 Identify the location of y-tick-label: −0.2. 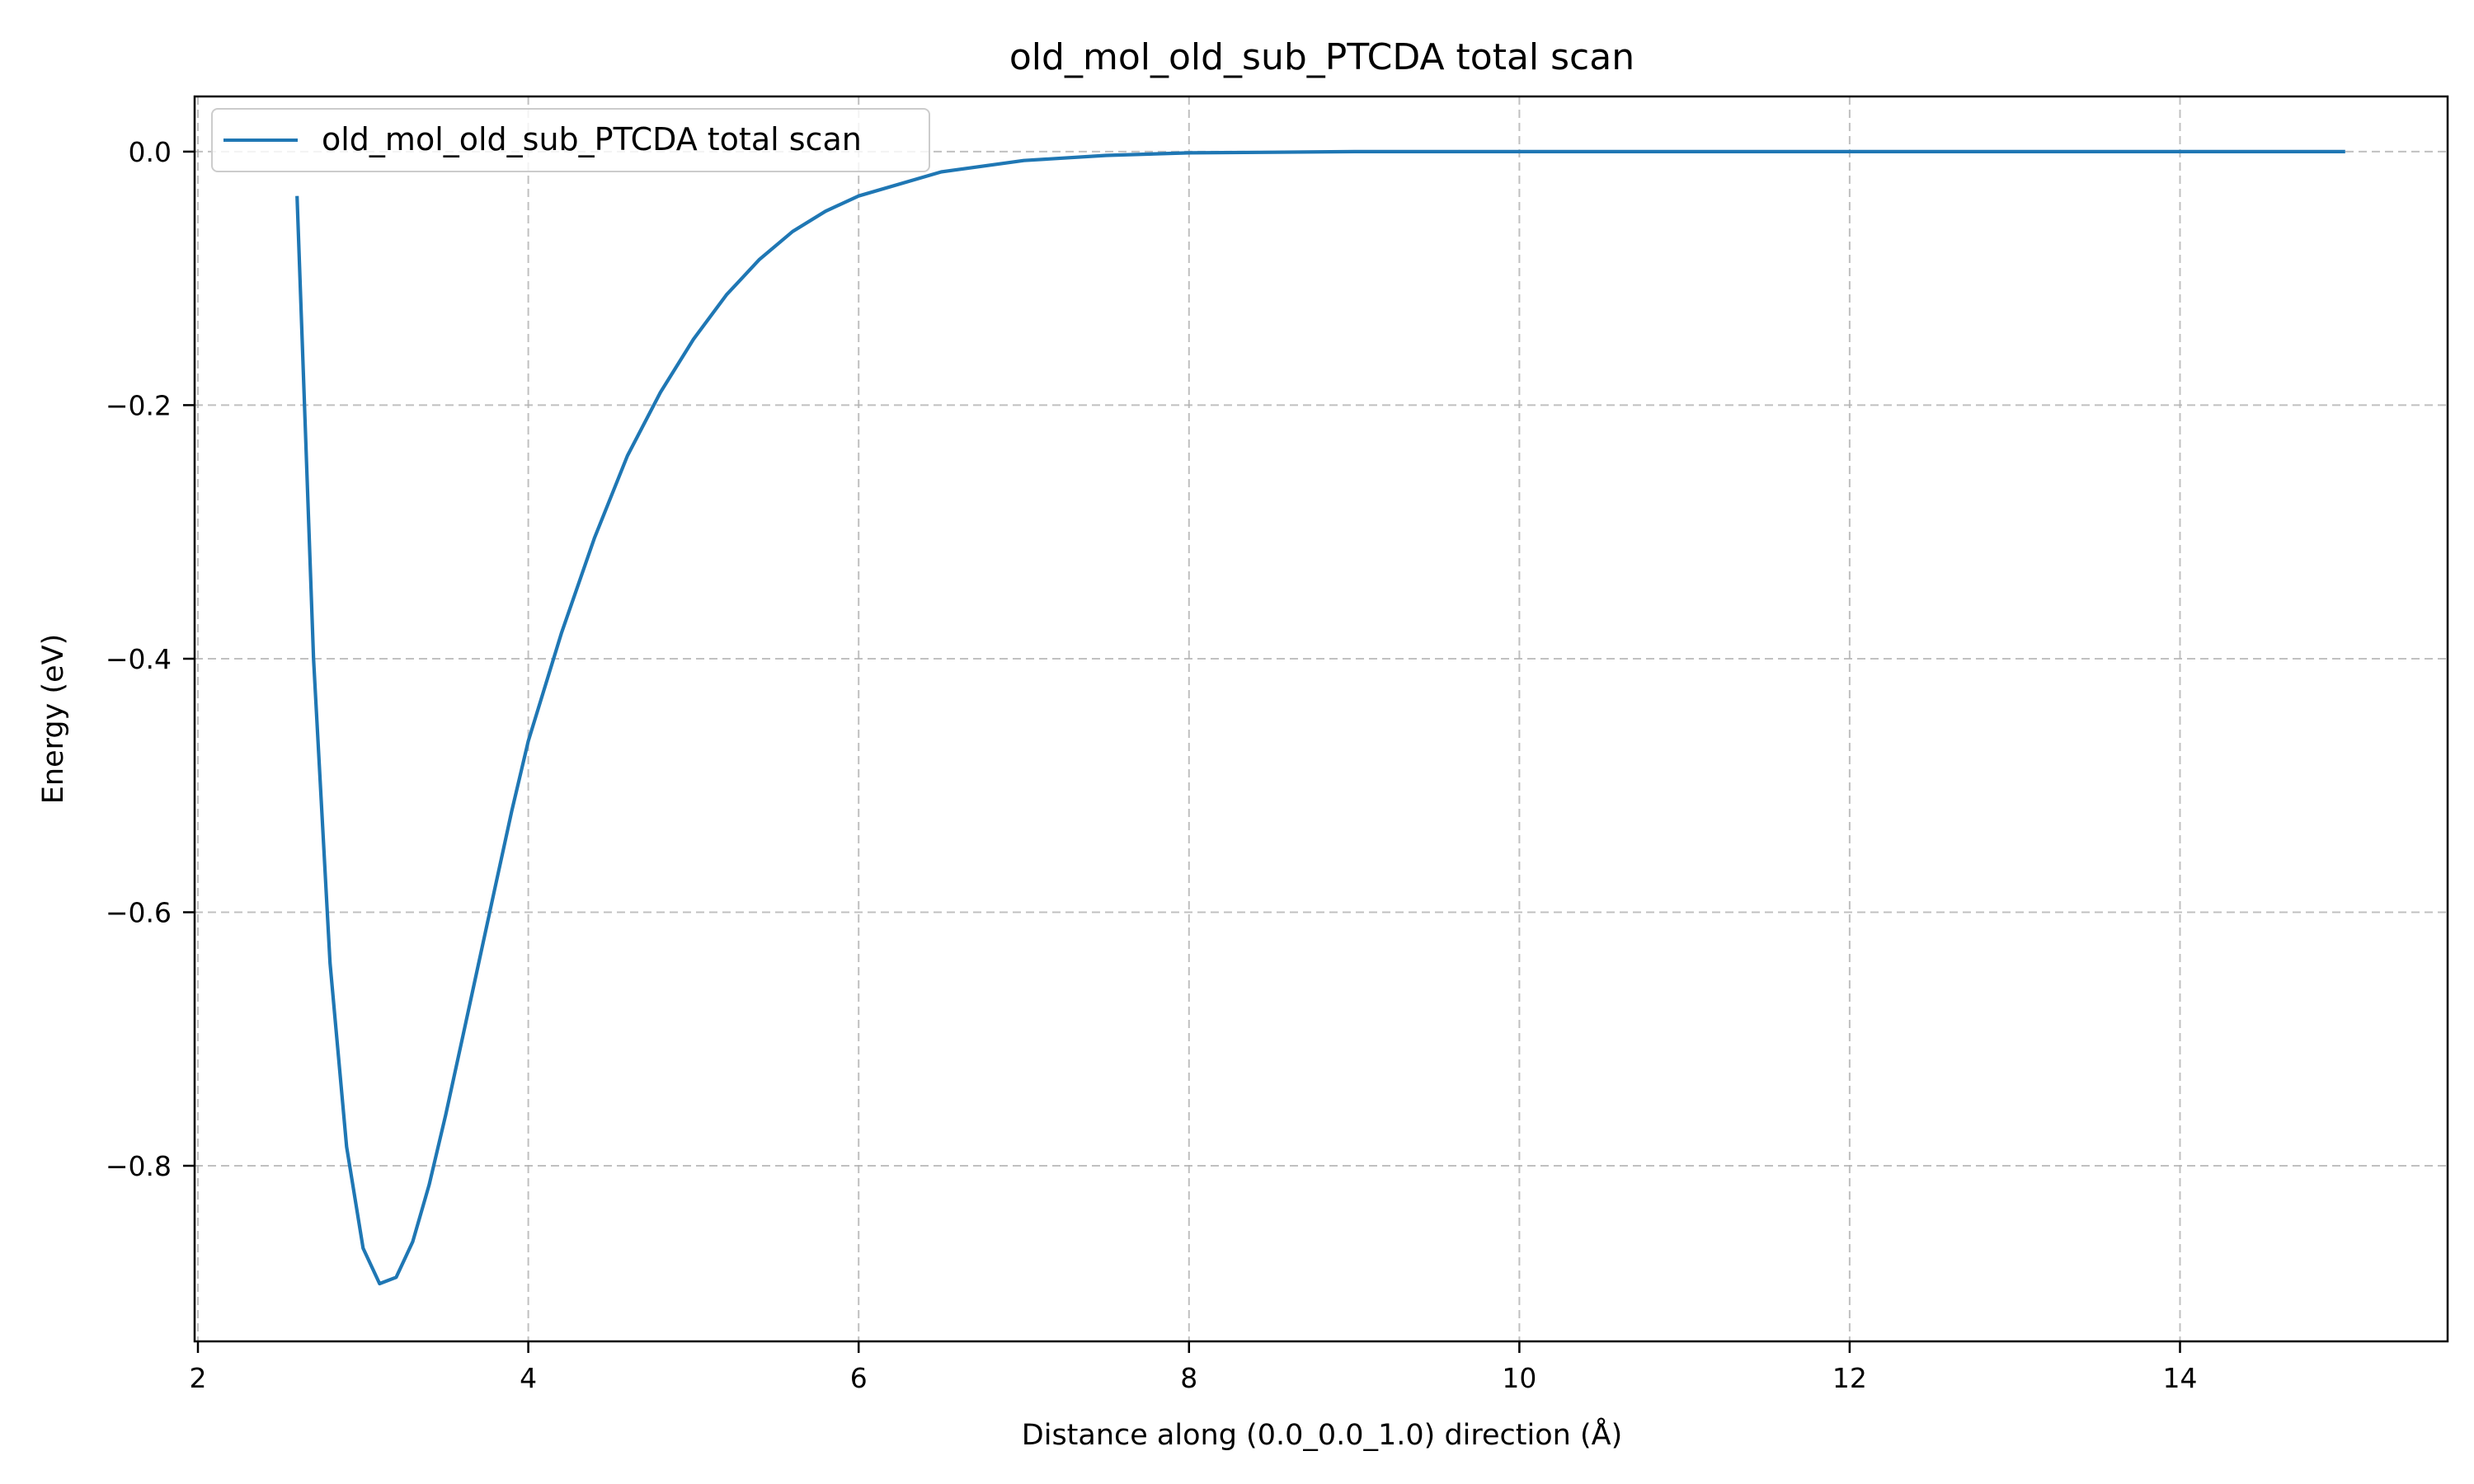
(139, 405).